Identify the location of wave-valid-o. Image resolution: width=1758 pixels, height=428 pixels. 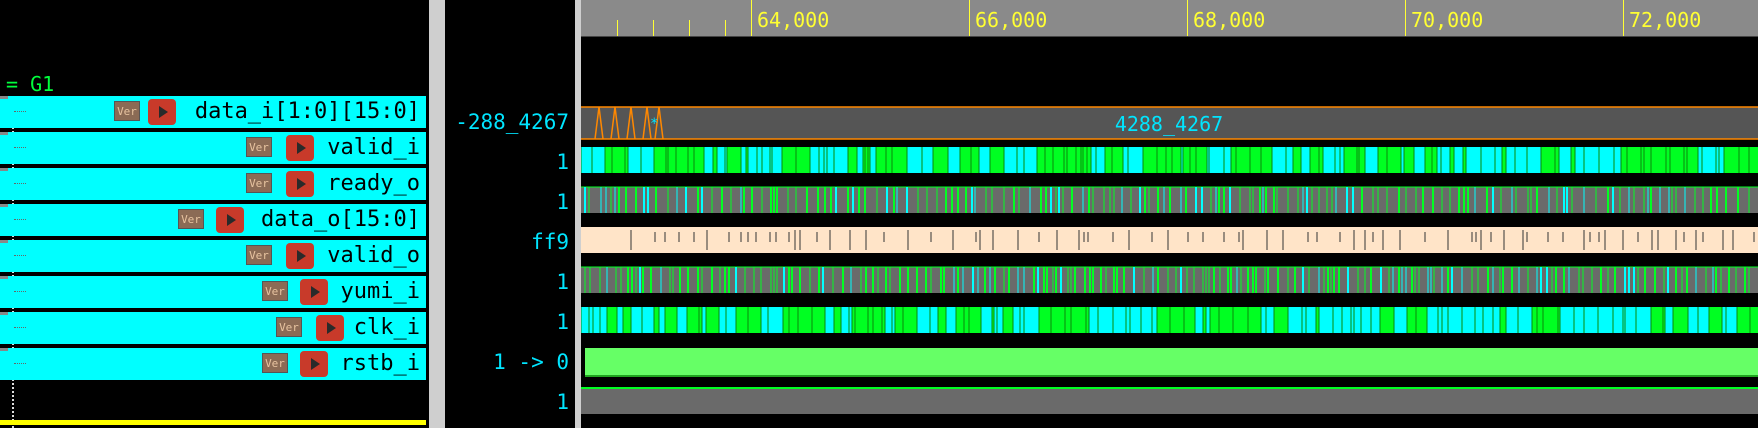
(1169, 280).